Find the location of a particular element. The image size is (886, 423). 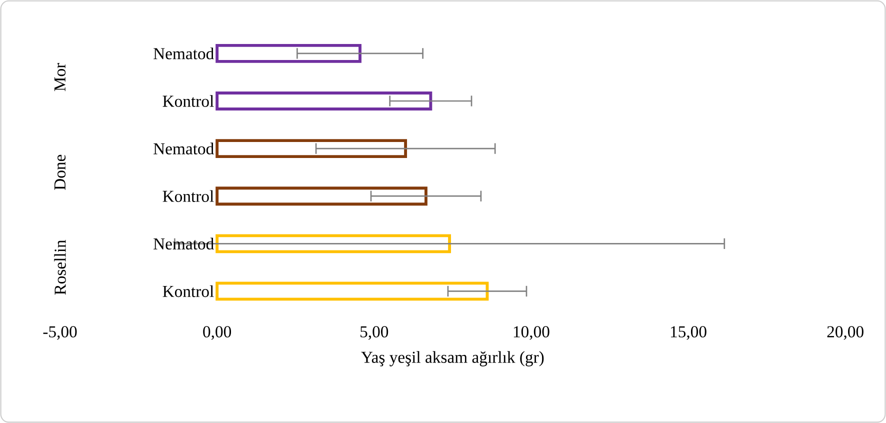

x-axis-title: Yaş yeşil aksam ağırlık (gr) is located at coordinates (452, 358).